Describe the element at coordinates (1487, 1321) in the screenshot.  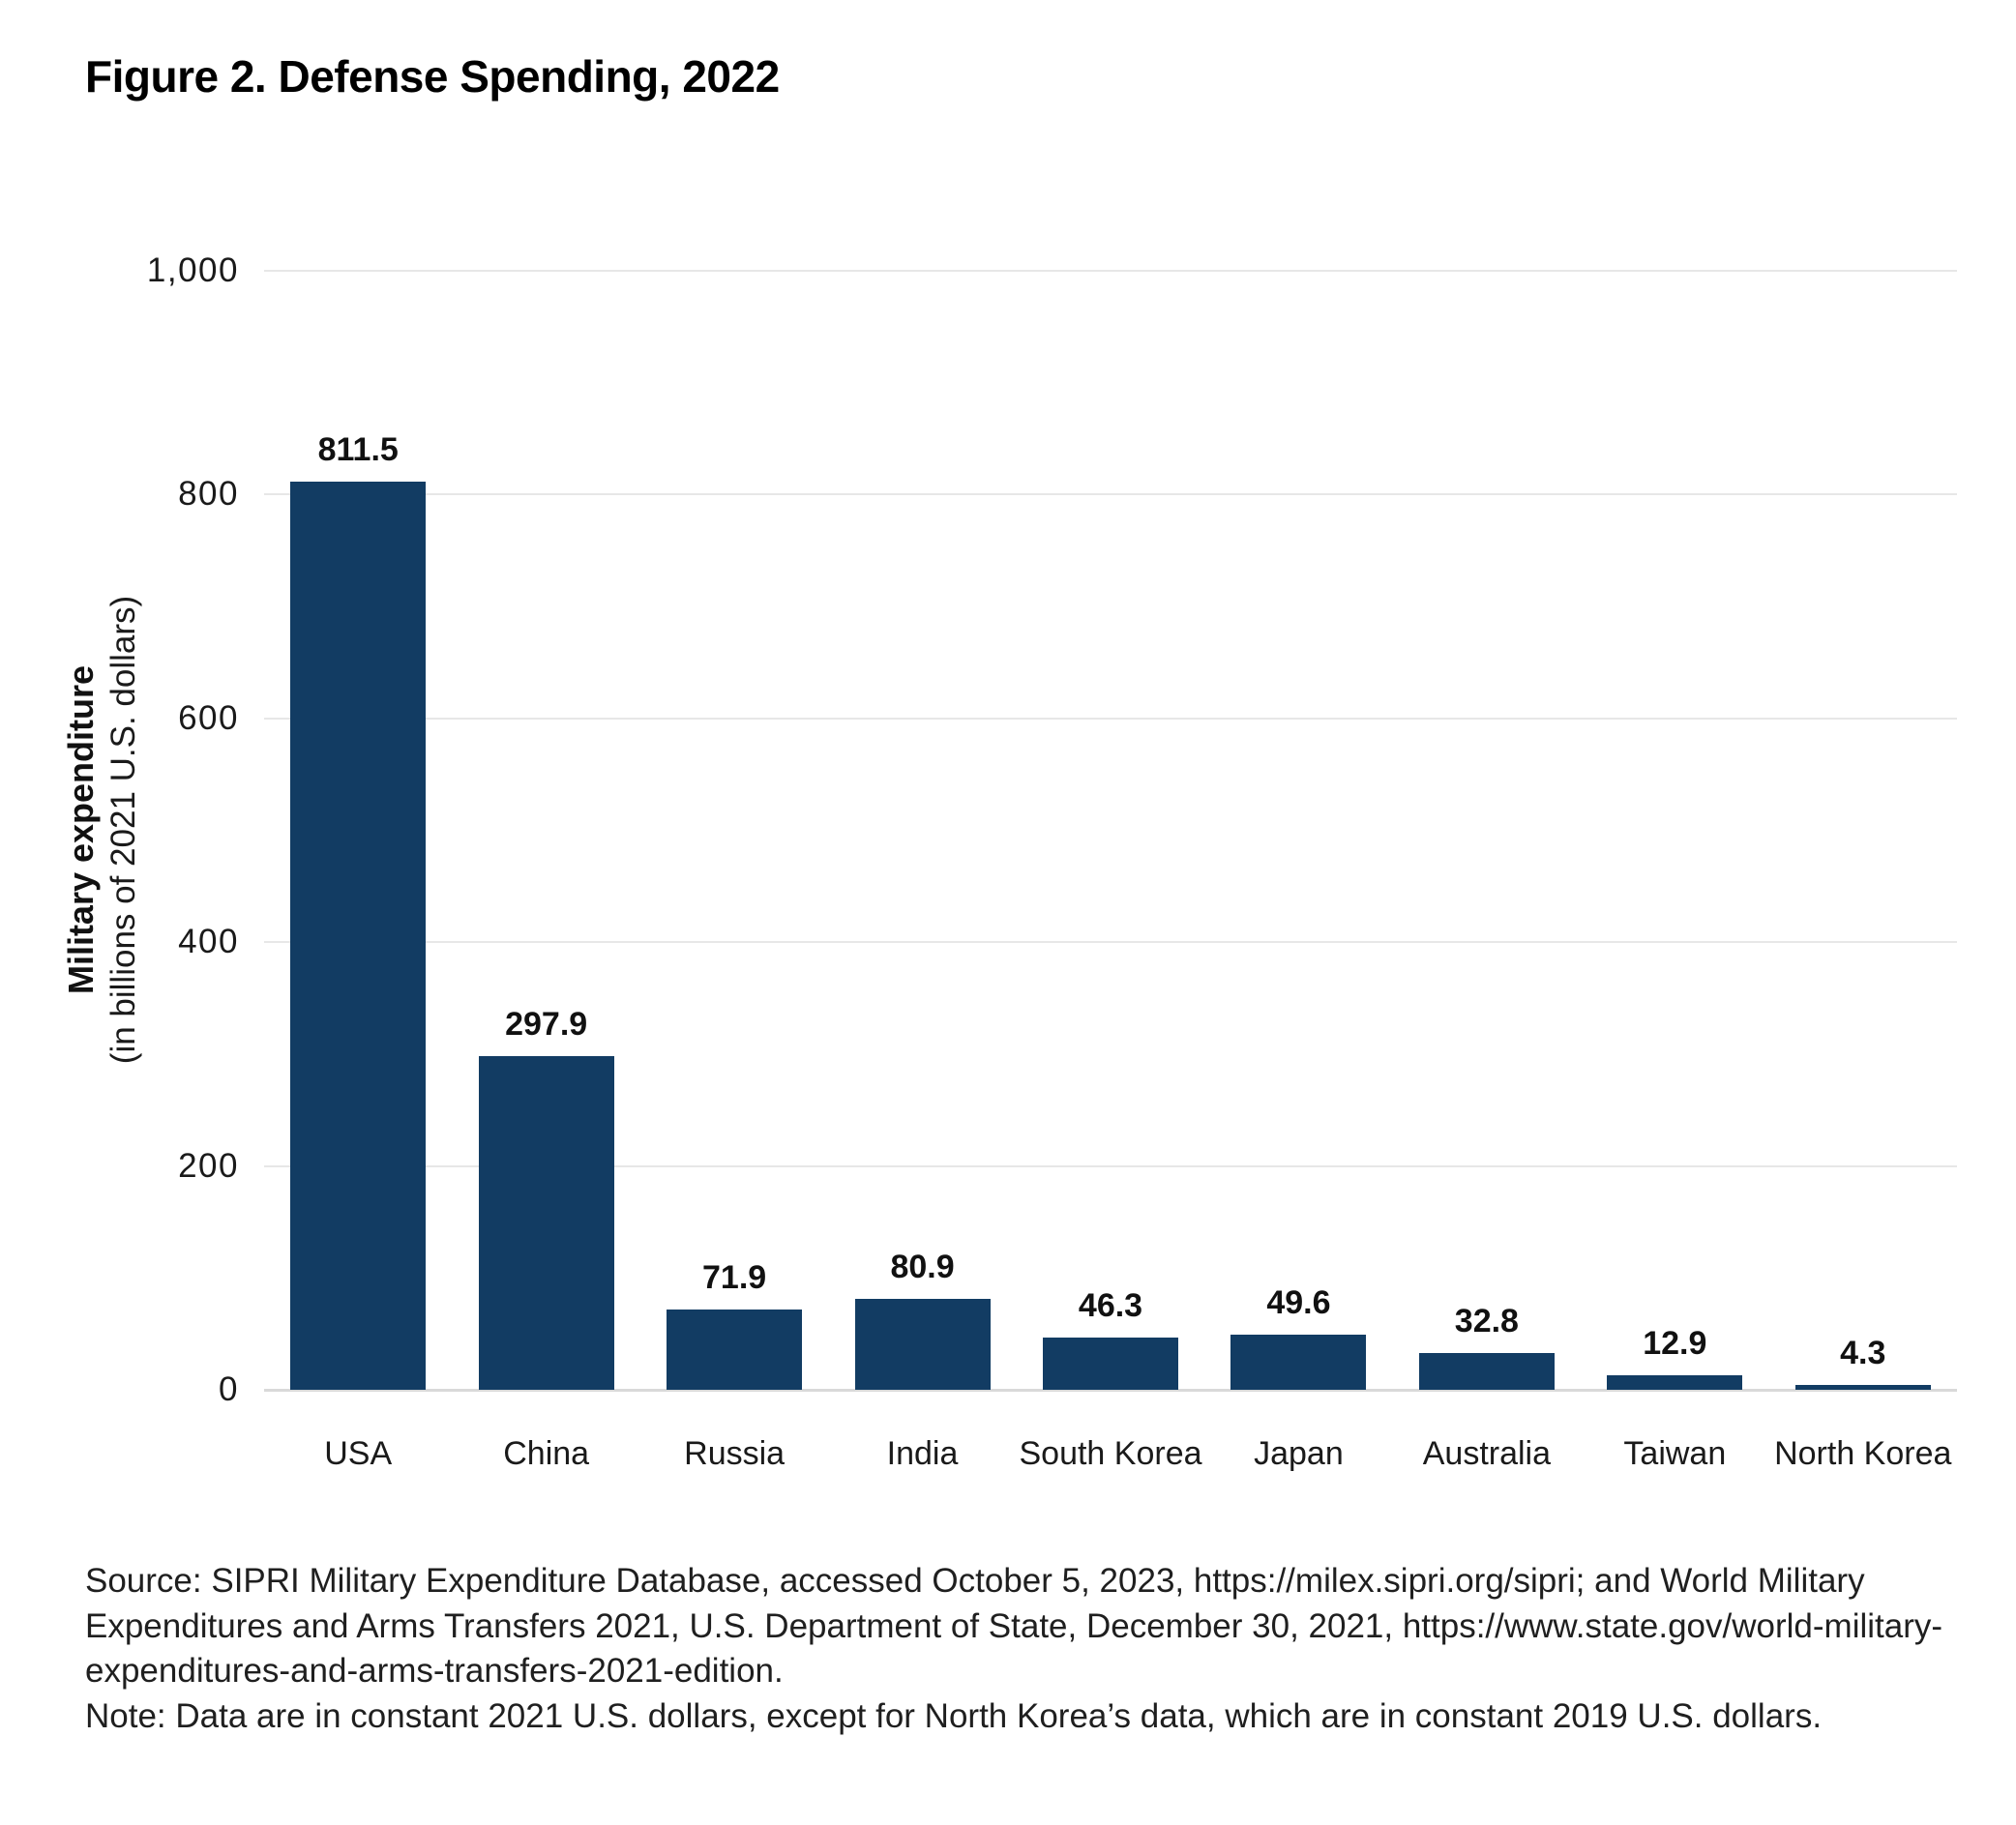
I see `bar-value-label: 32.8` at that location.